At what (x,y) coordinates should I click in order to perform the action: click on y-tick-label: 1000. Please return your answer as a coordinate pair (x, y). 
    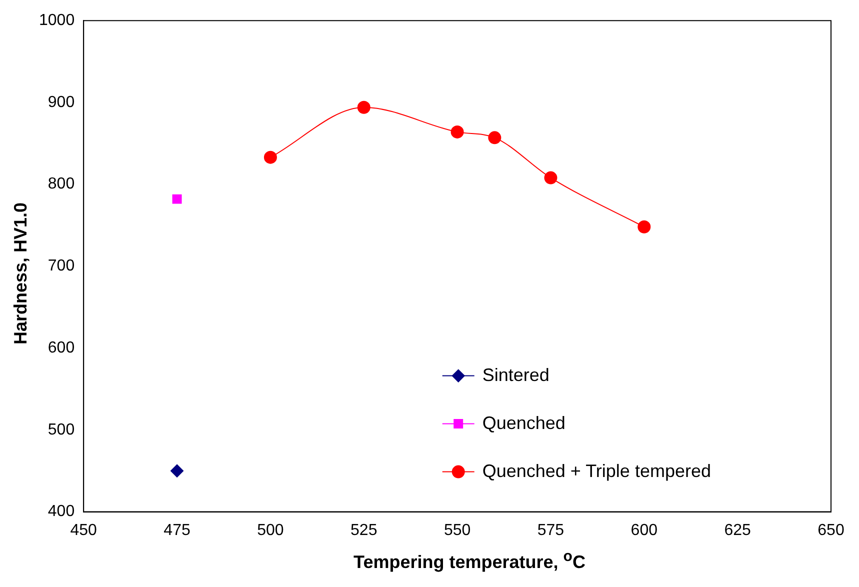
    Looking at the image, I should click on (57, 21).